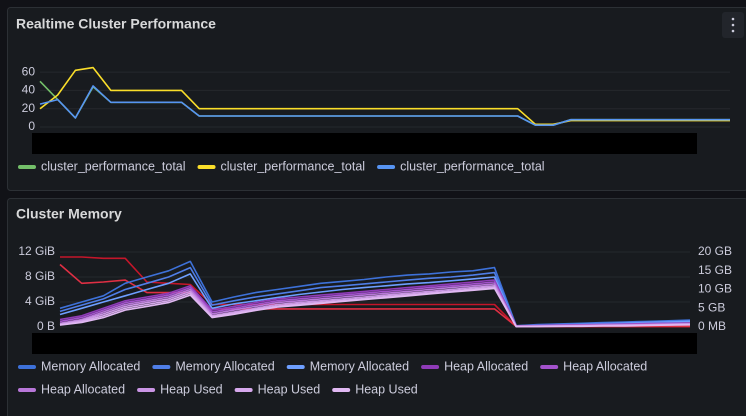  Describe the element at coordinates (712, 326) in the screenshot. I see `y2-tick-label: 0 MB` at that location.